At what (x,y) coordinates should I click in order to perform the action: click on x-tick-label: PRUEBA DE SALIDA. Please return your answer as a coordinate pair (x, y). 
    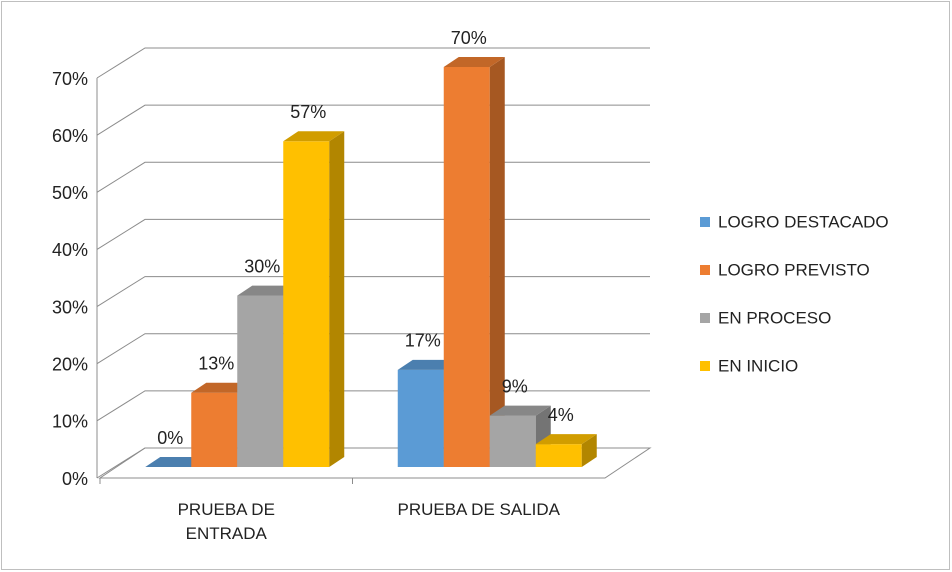
    Looking at the image, I should click on (478, 509).